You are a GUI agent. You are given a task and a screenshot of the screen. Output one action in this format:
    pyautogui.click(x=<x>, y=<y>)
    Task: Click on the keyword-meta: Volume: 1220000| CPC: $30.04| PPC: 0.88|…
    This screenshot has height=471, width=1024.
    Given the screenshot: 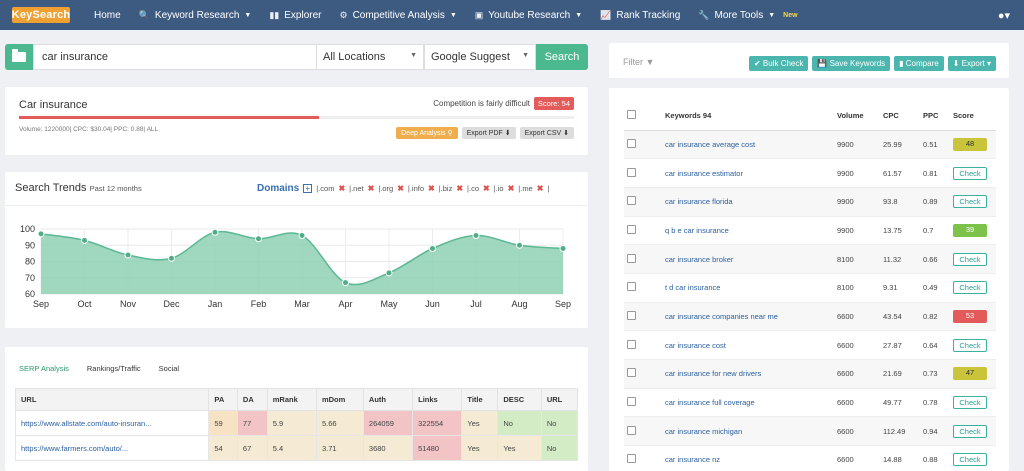 What is the action you would take?
    pyautogui.click(x=89, y=129)
    